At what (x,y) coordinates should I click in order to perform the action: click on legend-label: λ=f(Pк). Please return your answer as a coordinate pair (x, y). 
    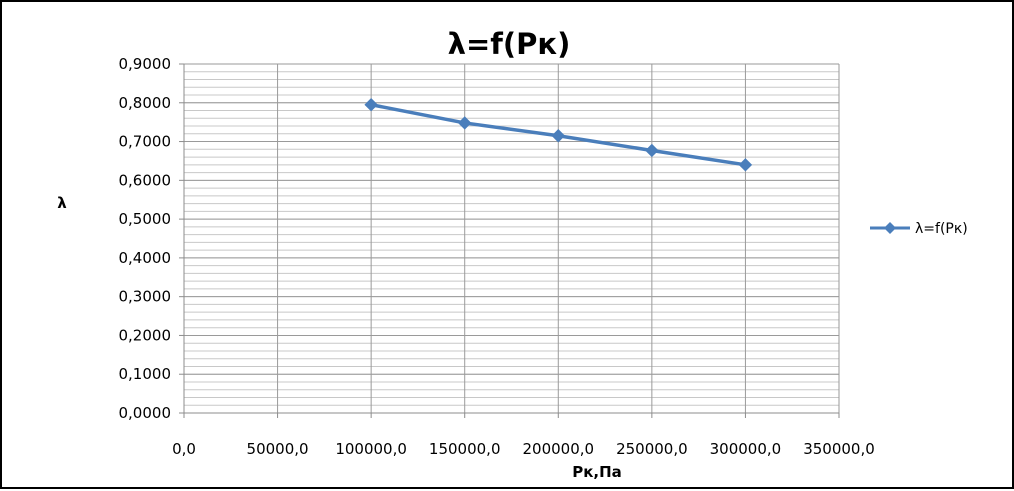
    Looking at the image, I should click on (941, 229).